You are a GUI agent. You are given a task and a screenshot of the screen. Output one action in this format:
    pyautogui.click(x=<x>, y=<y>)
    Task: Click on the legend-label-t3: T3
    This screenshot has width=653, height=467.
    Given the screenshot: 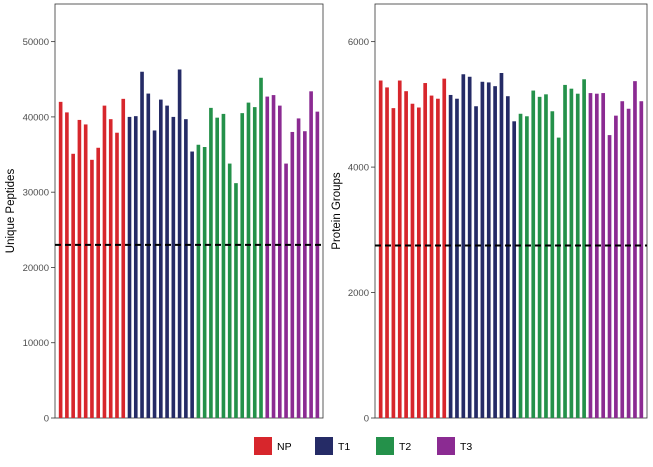 What is the action you would take?
    pyautogui.click(x=466, y=447)
    